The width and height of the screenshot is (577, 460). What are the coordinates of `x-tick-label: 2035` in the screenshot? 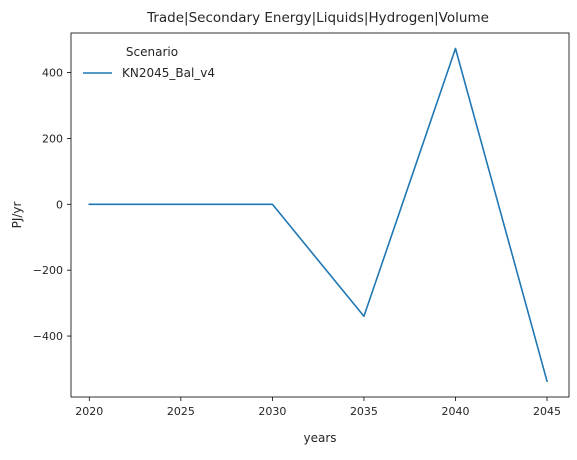 It's located at (364, 411).